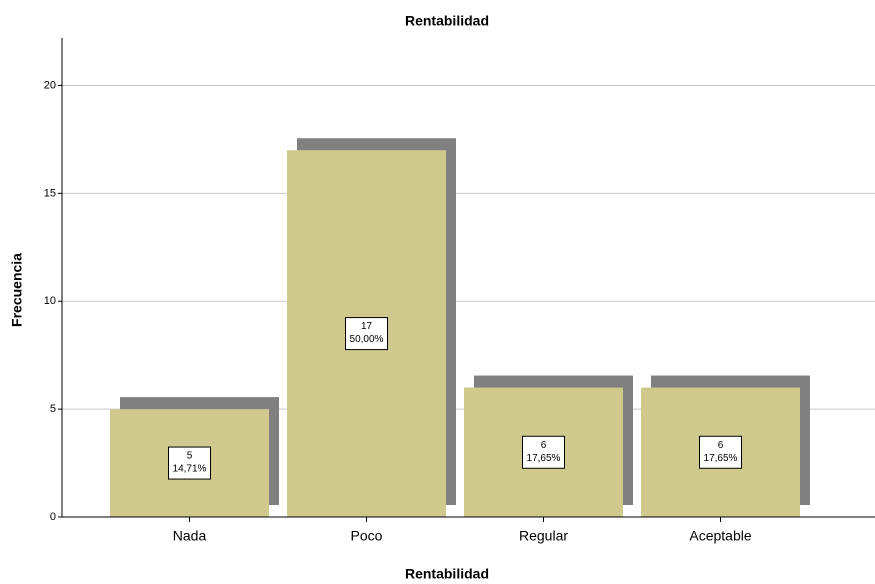  I want to click on data-label-percent: 14,71%, so click(190, 469).